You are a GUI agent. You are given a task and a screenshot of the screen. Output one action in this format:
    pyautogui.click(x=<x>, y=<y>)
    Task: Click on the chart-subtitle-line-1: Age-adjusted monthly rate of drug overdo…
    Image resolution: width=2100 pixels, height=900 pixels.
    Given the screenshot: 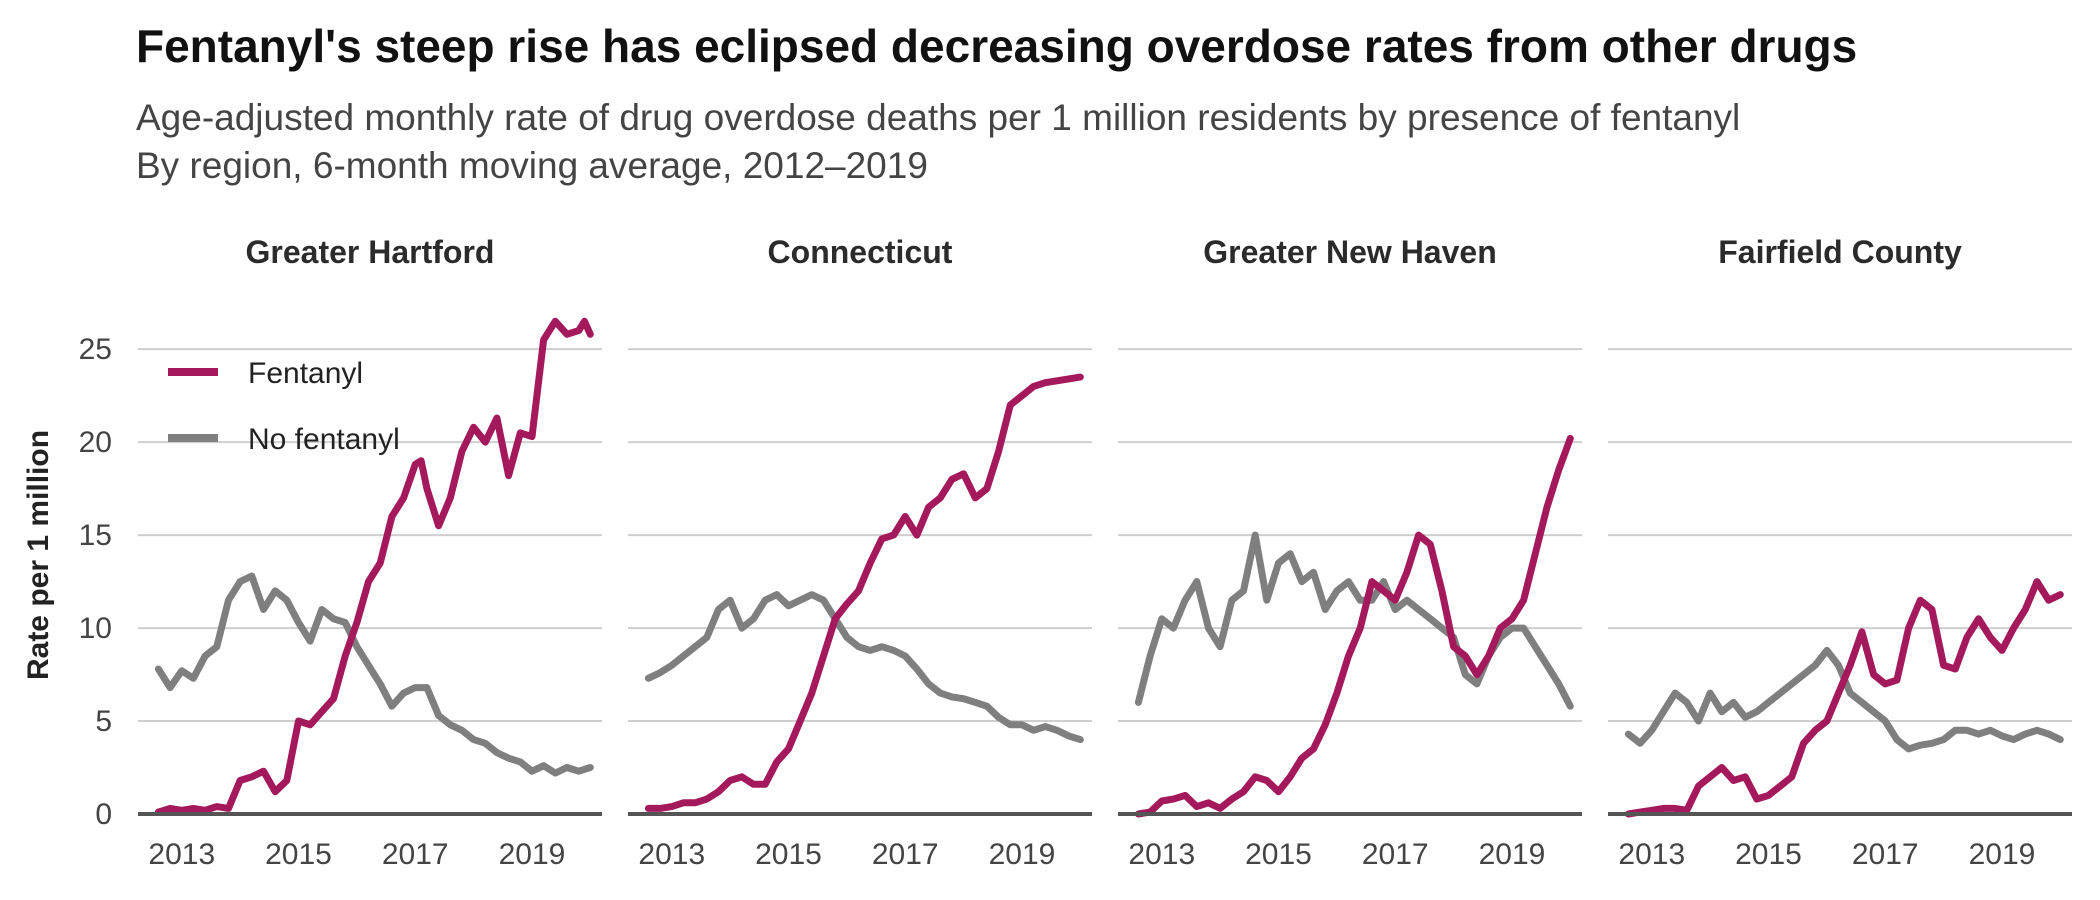 What is the action you would take?
    pyautogui.click(x=938, y=117)
    